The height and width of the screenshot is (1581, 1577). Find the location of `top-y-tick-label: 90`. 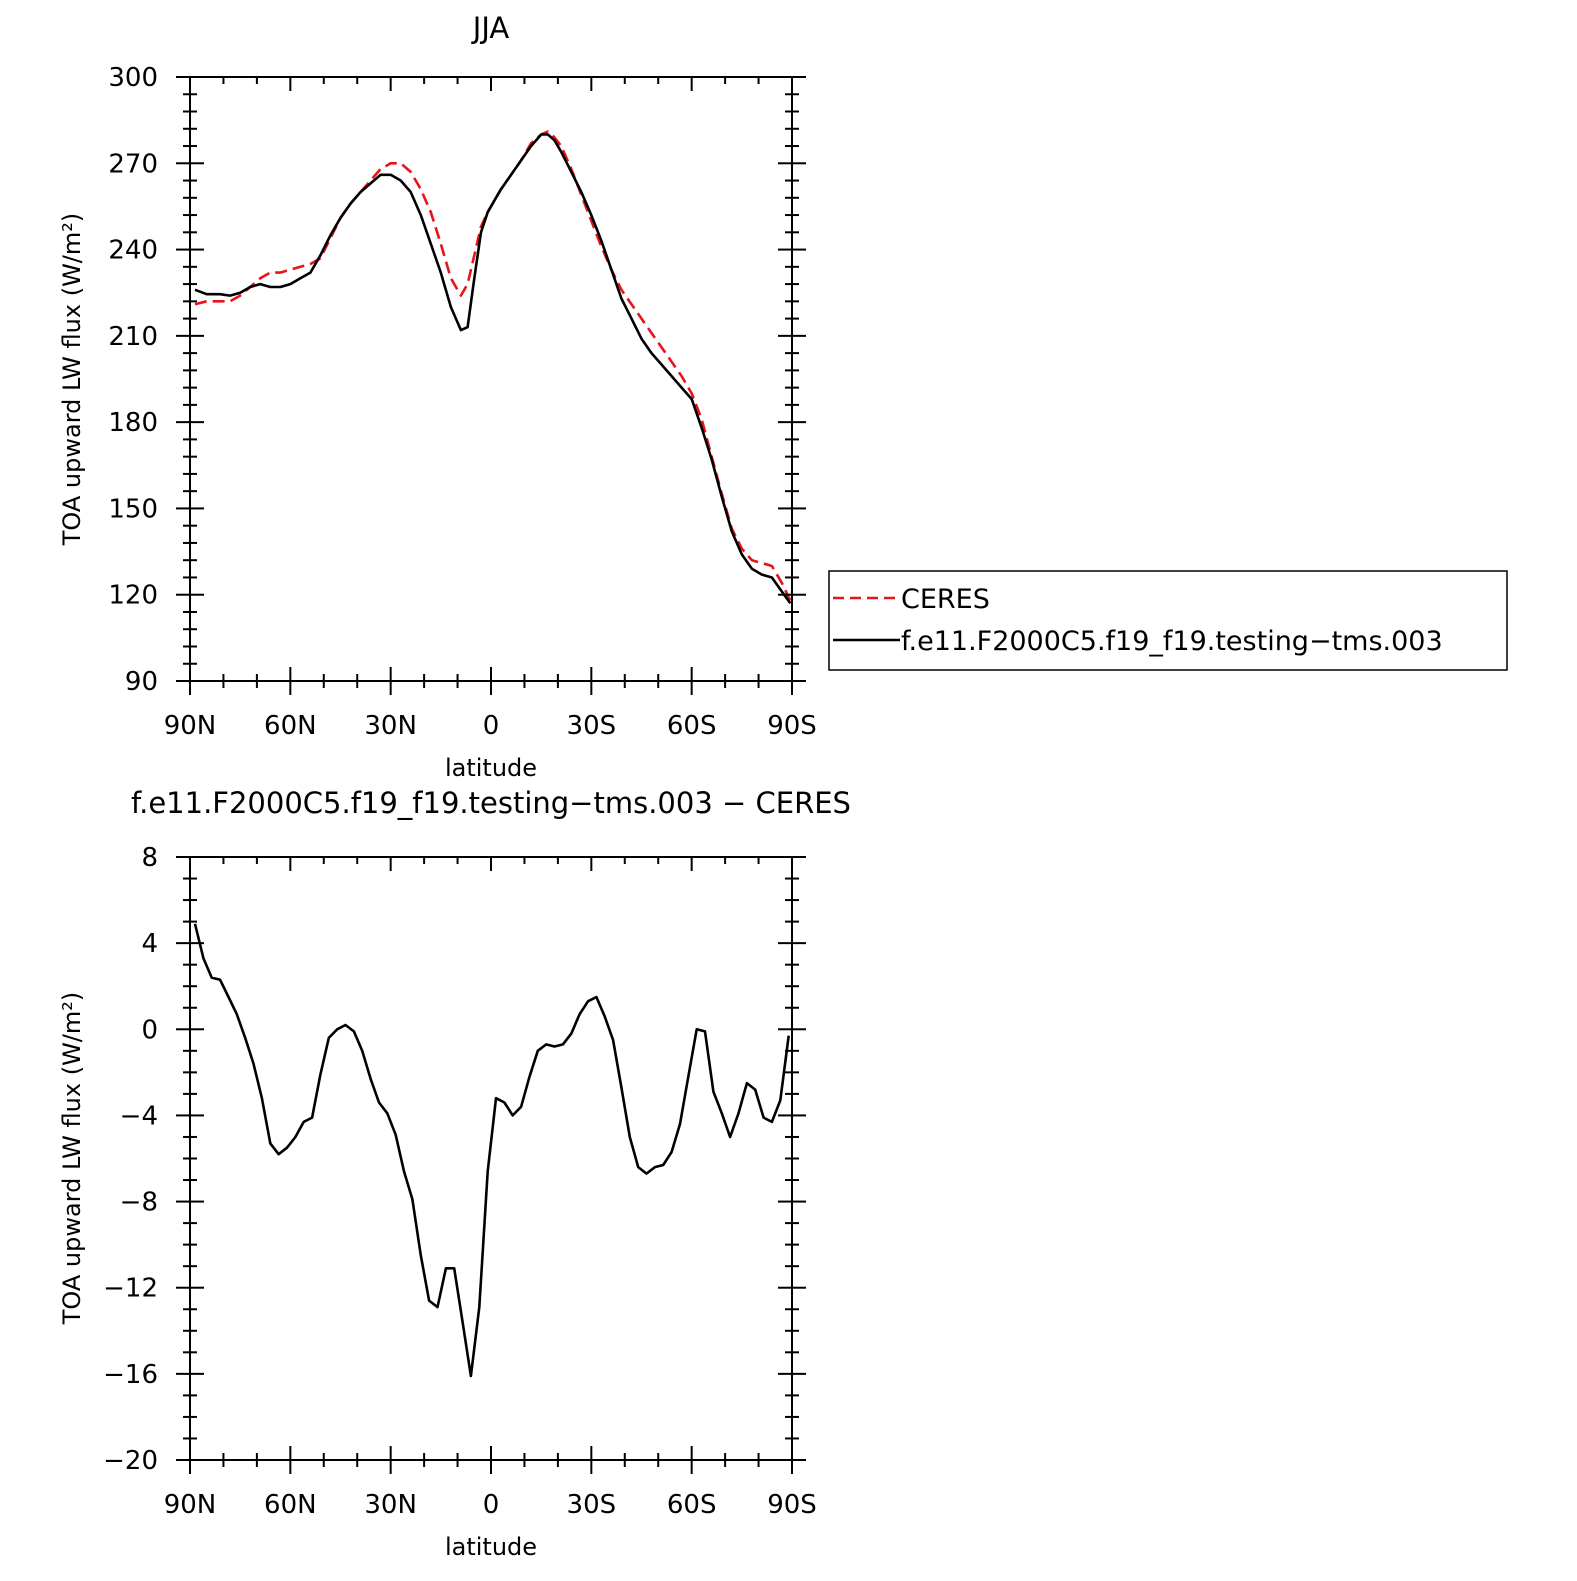

top-y-tick-label: 90 is located at coordinates (141, 682).